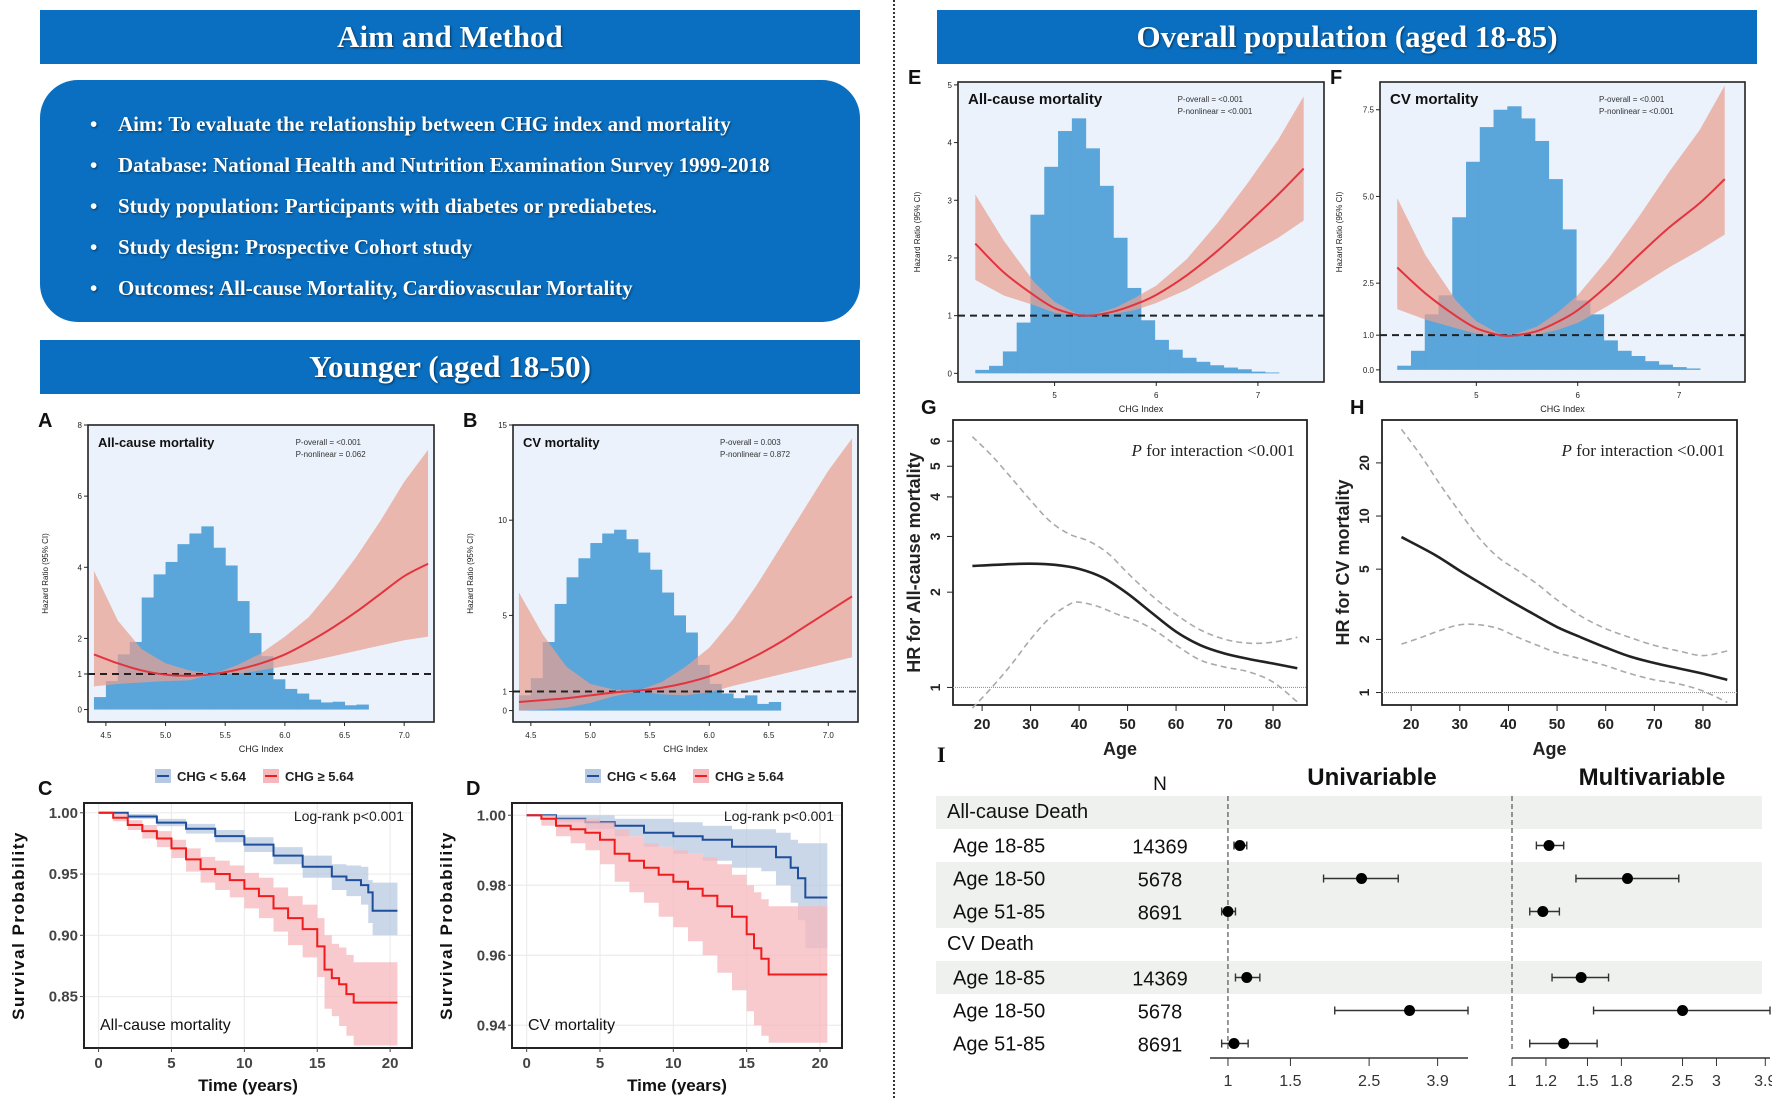 This screenshot has width=1772, height=1098. I want to click on y-tick-label: 3, so click(950, 200).